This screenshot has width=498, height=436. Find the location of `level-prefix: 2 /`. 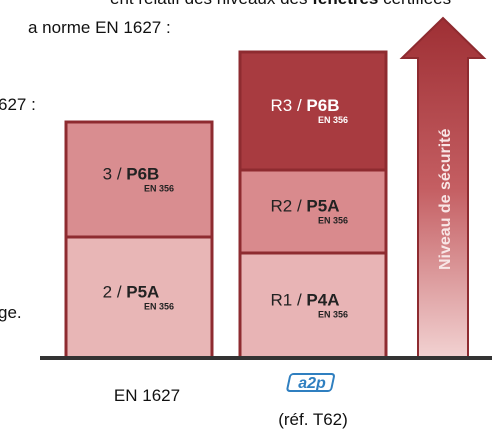

level-prefix: 2 / is located at coordinates (115, 292).